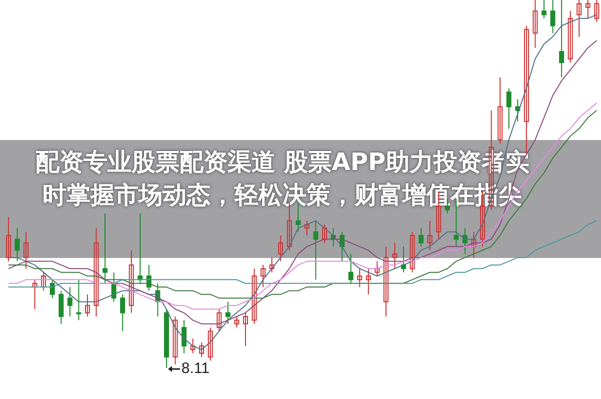 This screenshot has height=399, width=601. What do you see at coordinates (195, 368) in the screenshot?
I see `annotation: 8.11` at bounding box center [195, 368].